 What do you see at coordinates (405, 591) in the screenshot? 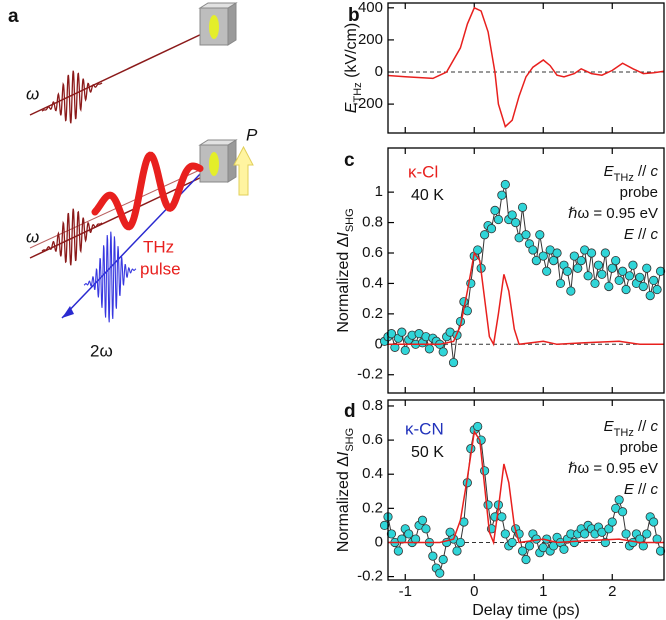
I see `x-tick-label: -1` at bounding box center [405, 591].